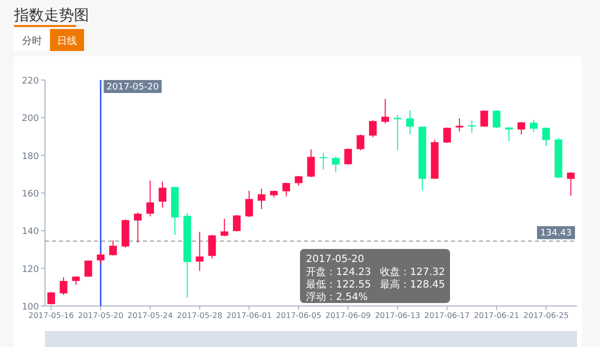 Image resolution: width=600 pixels, height=347 pixels. I want to click on ref-line-label: 2017-05-20, so click(133, 87).